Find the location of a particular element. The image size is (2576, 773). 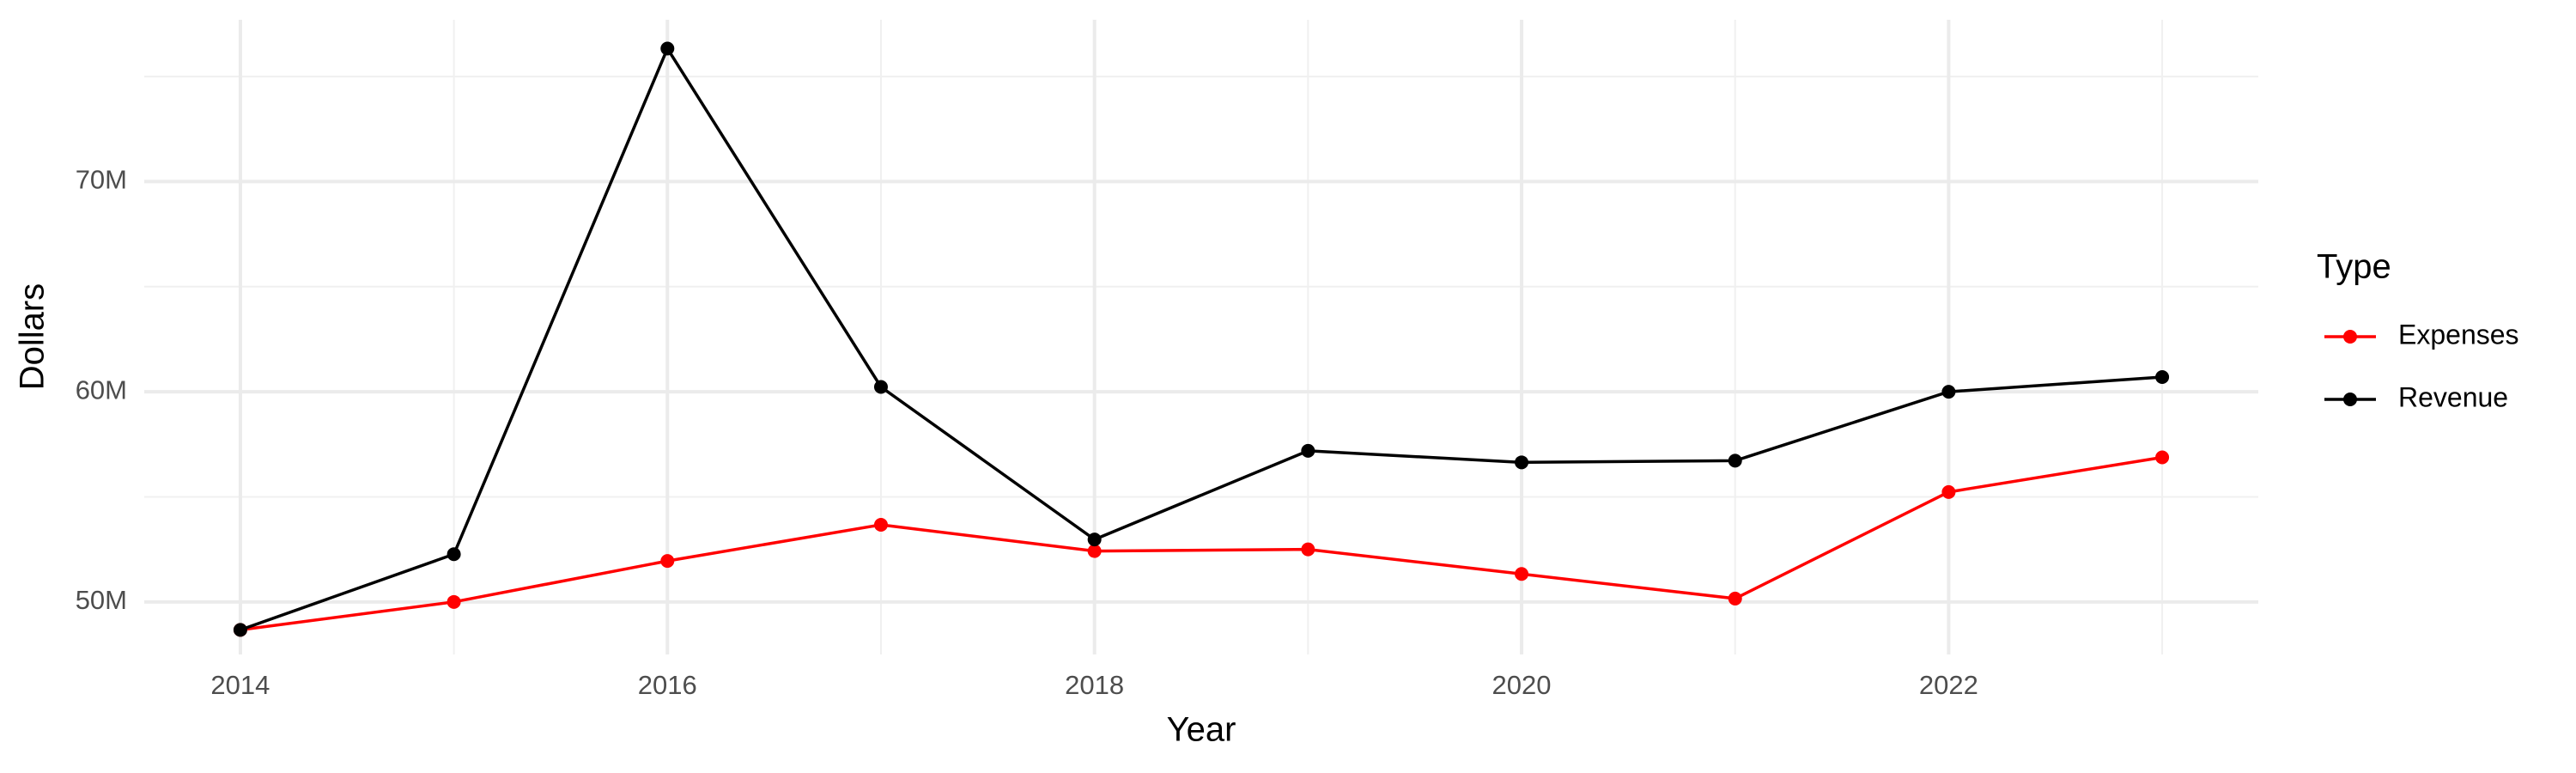

x-axis-title: Year is located at coordinates (1202, 730).